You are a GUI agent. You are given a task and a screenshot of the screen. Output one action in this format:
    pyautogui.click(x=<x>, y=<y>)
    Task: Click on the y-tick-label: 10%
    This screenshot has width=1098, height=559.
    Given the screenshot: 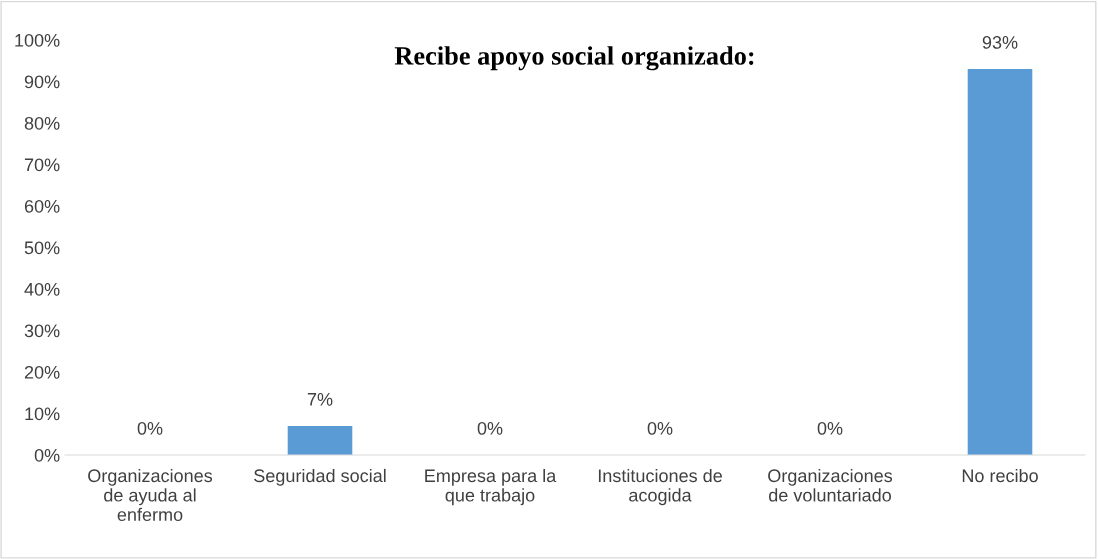 What is the action you would take?
    pyautogui.click(x=42, y=414)
    